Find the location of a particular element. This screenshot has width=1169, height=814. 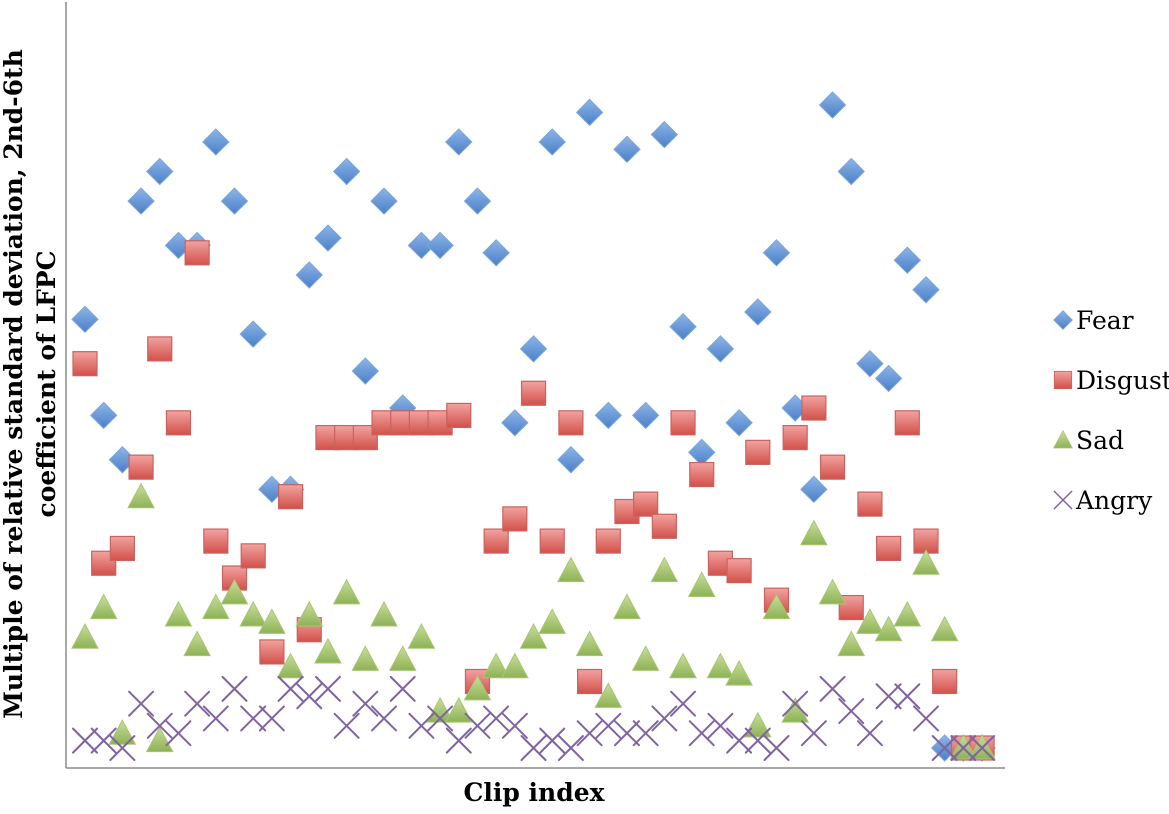

legend-label: Disgust is located at coordinates (1122, 380).